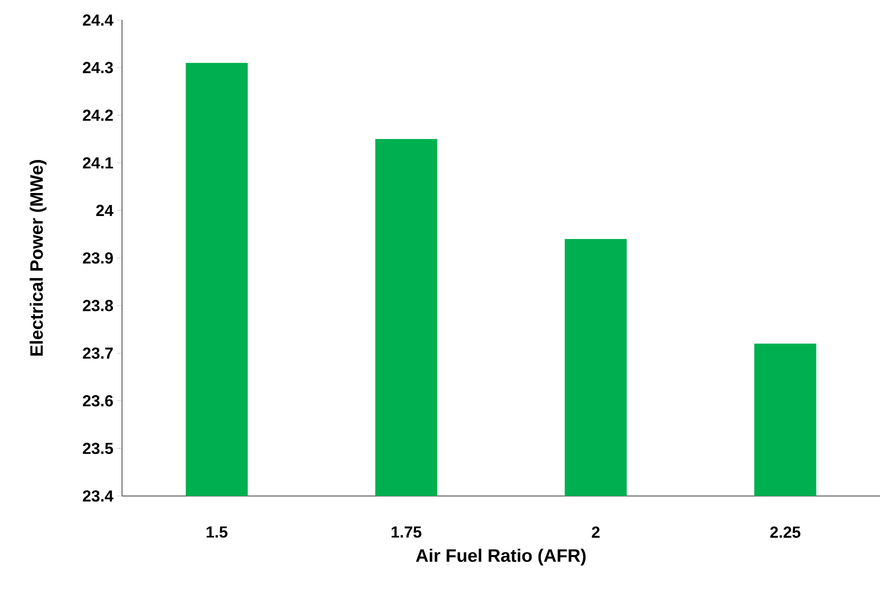  I want to click on x-tick-label: 2, so click(596, 532).